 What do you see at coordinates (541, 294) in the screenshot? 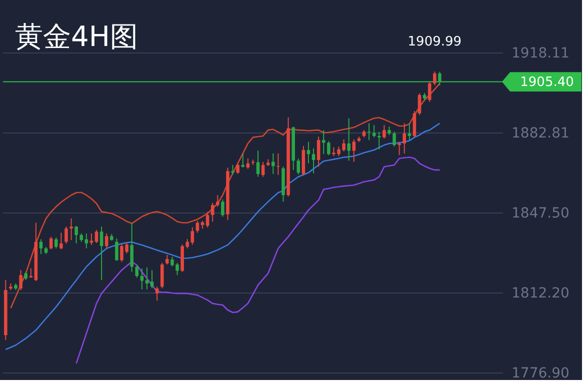
I see `y-tick-label: 1812.20` at bounding box center [541, 294].